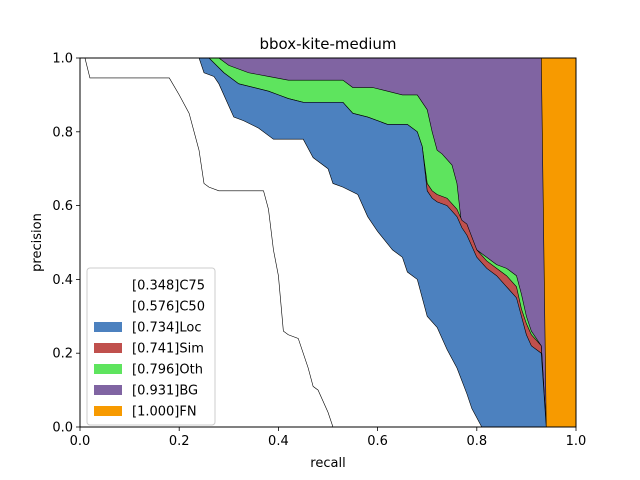 This screenshot has width=640, height=480. I want to click on x-tick-label: 0.8, so click(476, 441).